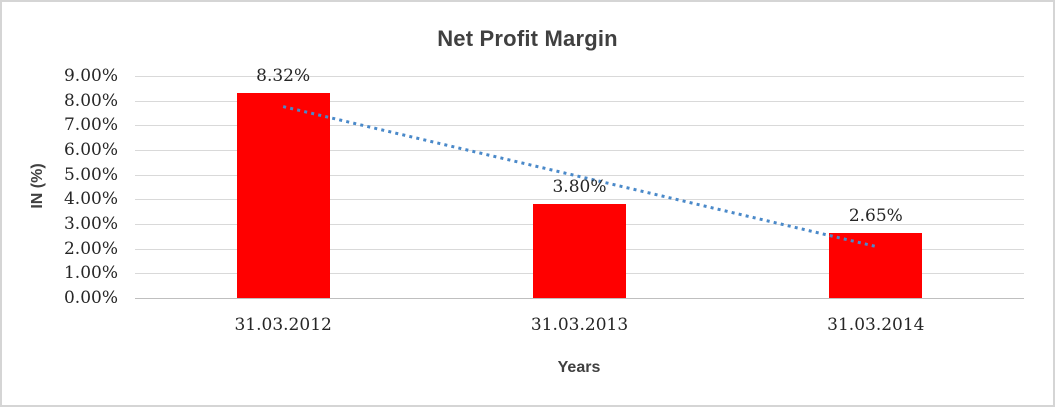 This screenshot has height=407, width=1055. Describe the element at coordinates (90, 273) in the screenshot. I see `y-tick-label: 1.00%` at that location.